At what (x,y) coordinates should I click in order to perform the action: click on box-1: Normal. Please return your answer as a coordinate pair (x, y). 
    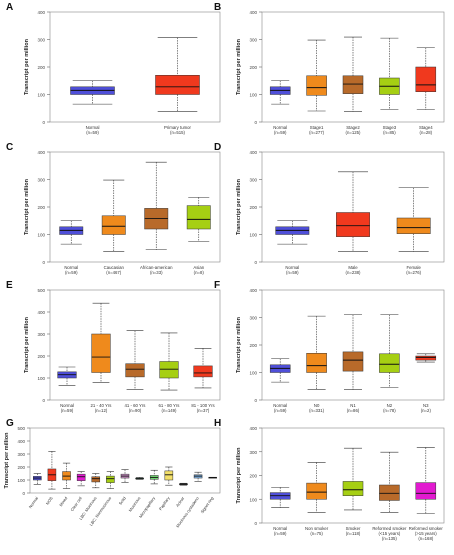
    Looking at the image, I should click on (35, 491).